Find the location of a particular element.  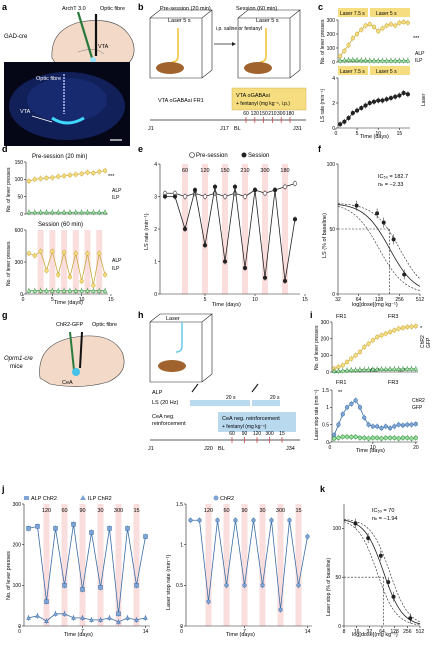

panel-b-dose-ticks: 60 120 150 210 300 180 is located at coordinates (268, 117).